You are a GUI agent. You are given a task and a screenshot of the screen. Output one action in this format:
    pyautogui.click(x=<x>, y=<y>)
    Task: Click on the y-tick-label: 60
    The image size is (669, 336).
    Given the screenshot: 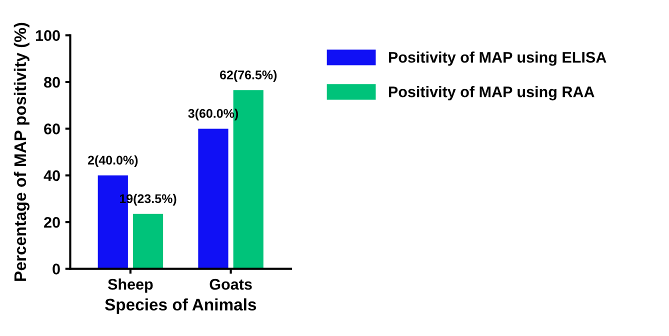 What is the action you would take?
    pyautogui.click(x=52, y=129)
    